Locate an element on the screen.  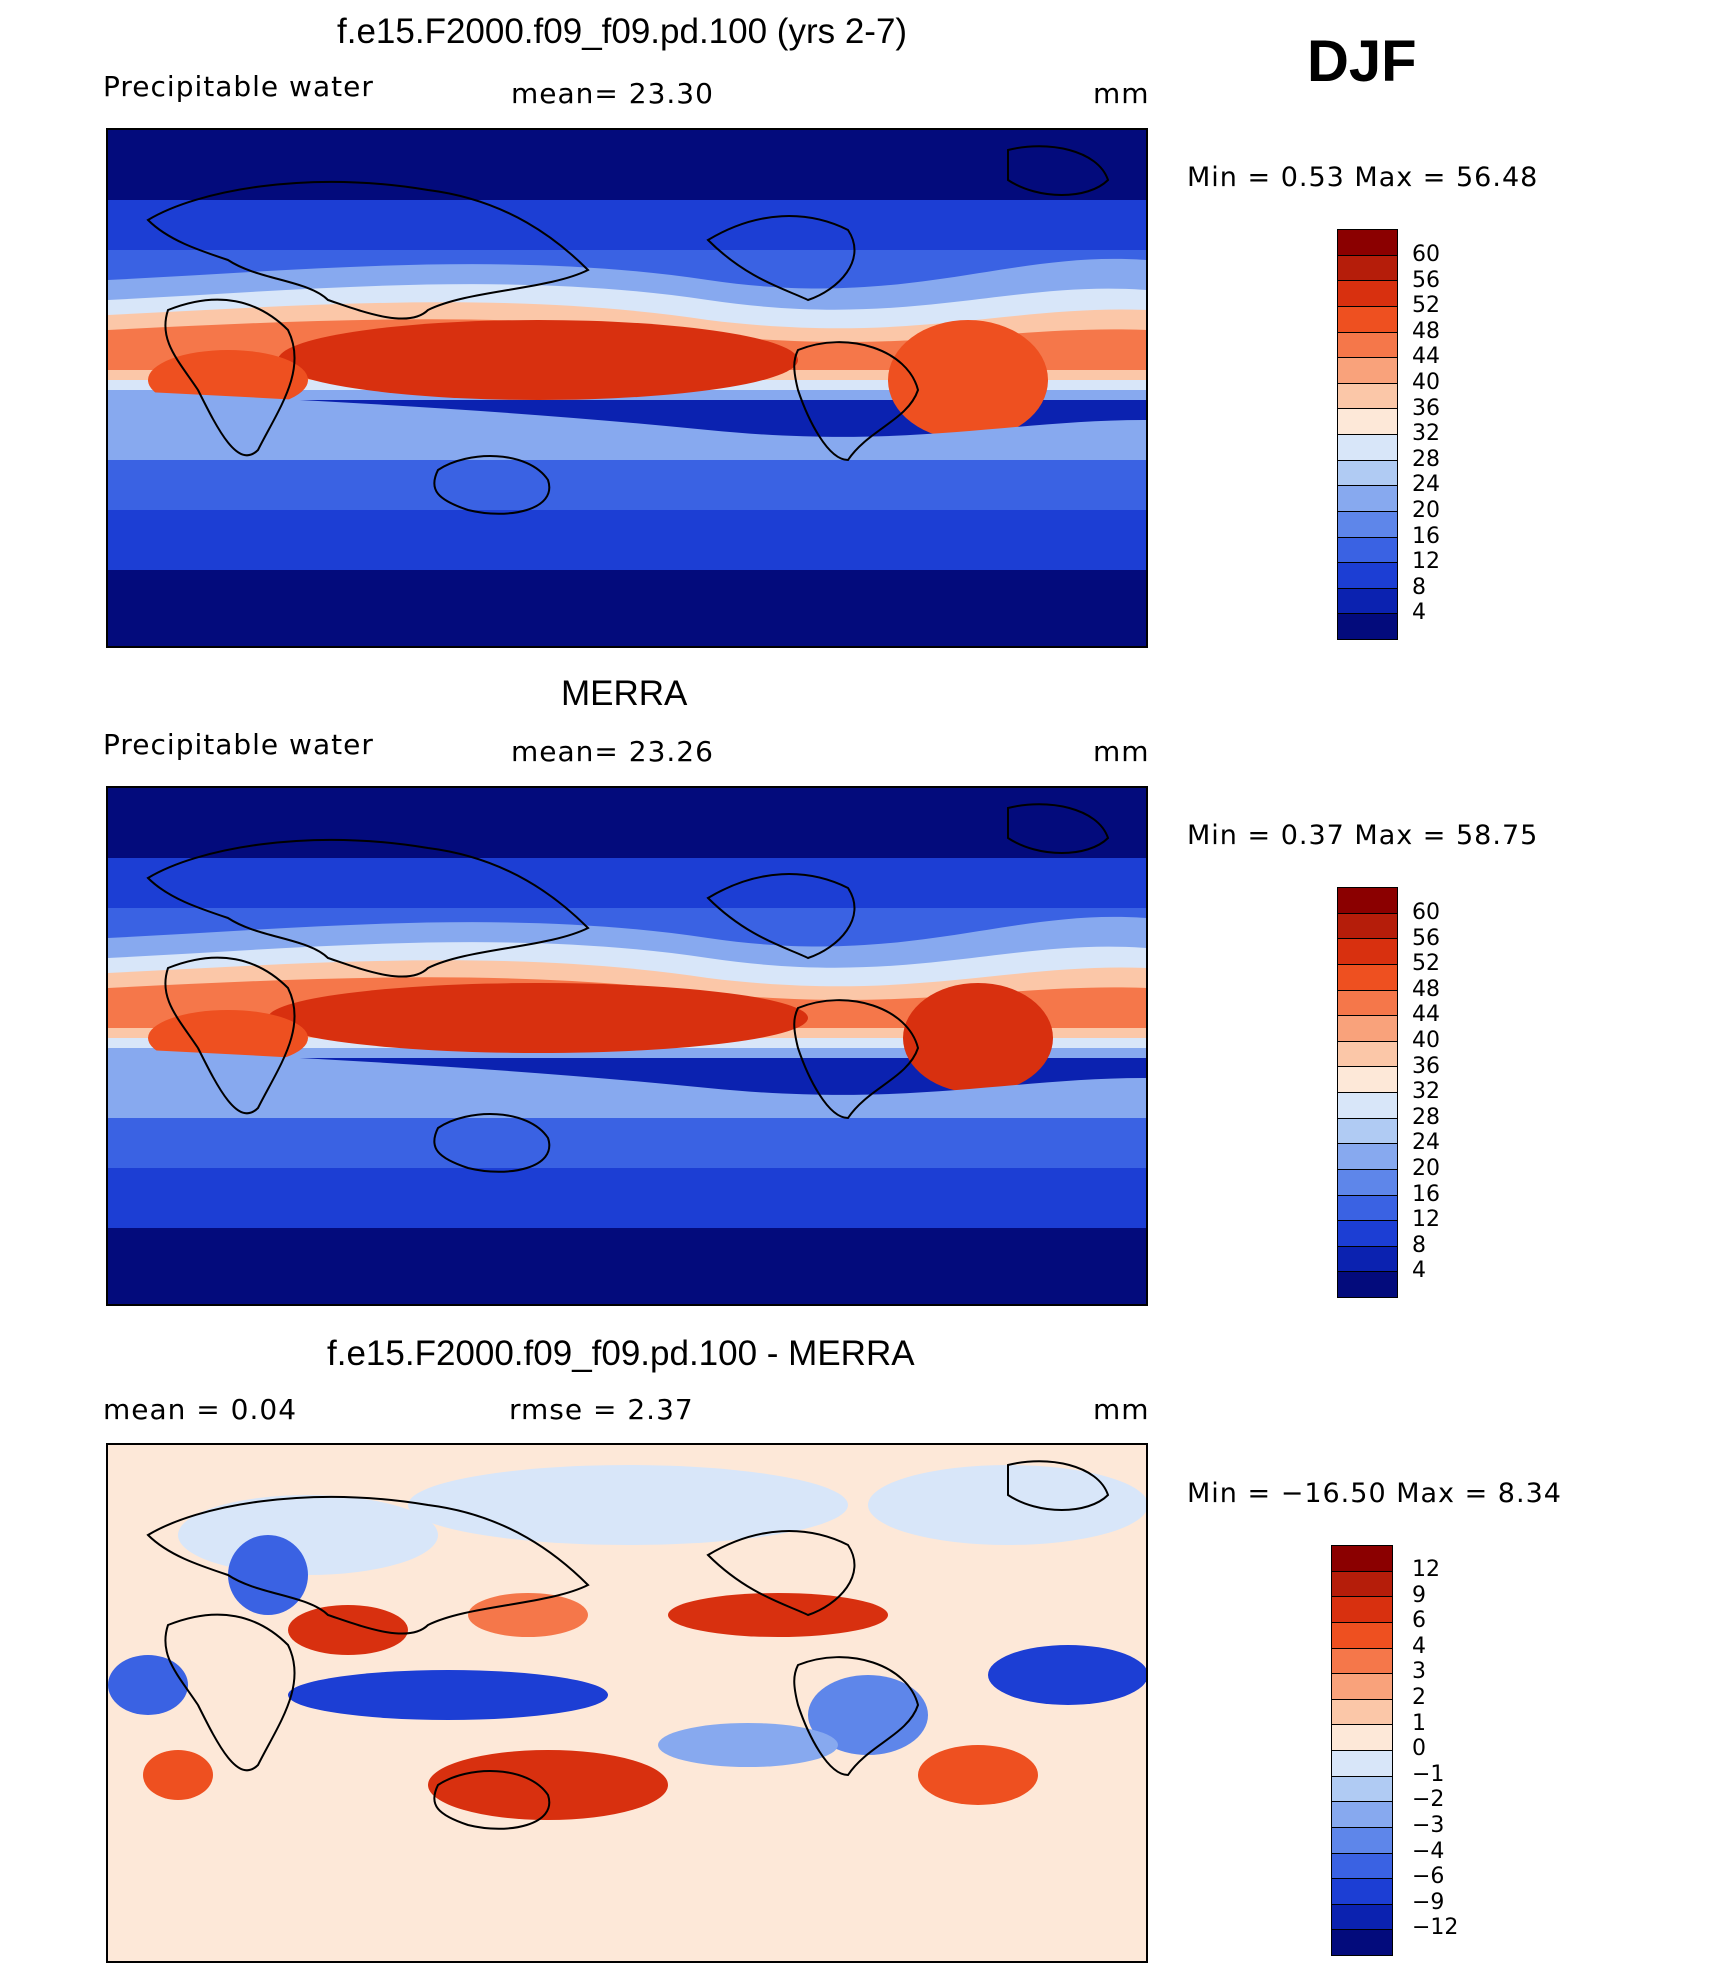
colorbar-tick-label: 6 is located at coordinates (1419, 1621).